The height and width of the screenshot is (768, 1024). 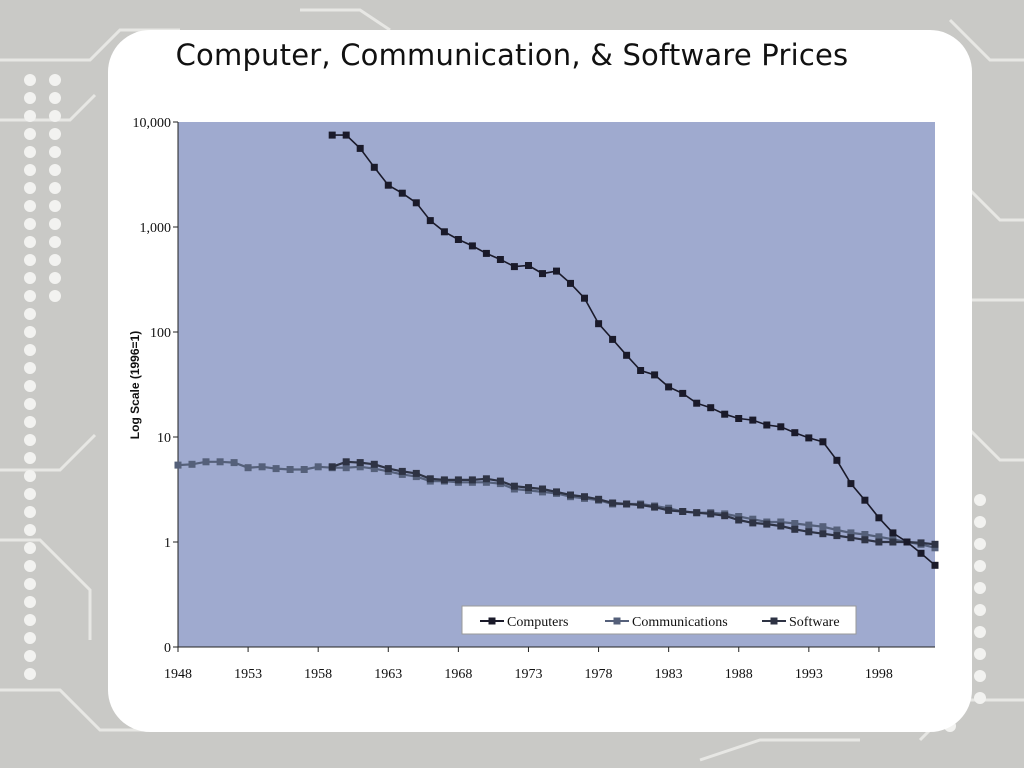 I want to click on legend-item-software: Software, so click(x=801, y=622).